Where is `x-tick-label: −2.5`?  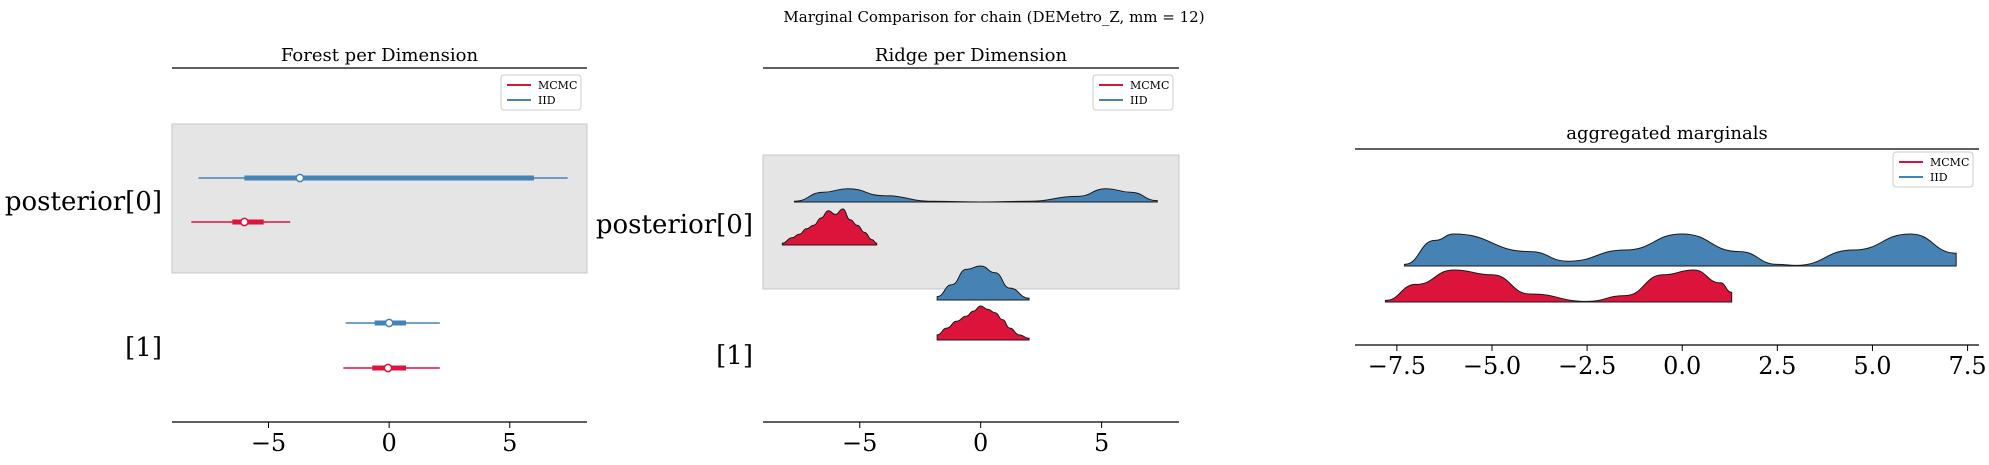 x-tick-label: −2.5 is located at coordinates (1587, 366).